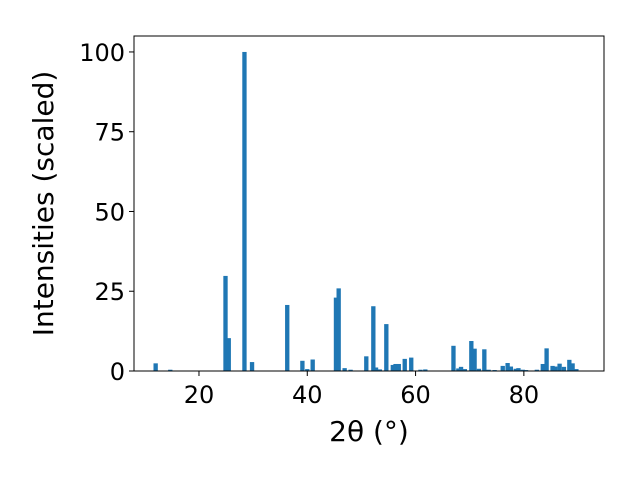  Describe the element at coordinates (369, 431) in the screenshot. I see `x-axis-label: 2θ (°)` at that location.